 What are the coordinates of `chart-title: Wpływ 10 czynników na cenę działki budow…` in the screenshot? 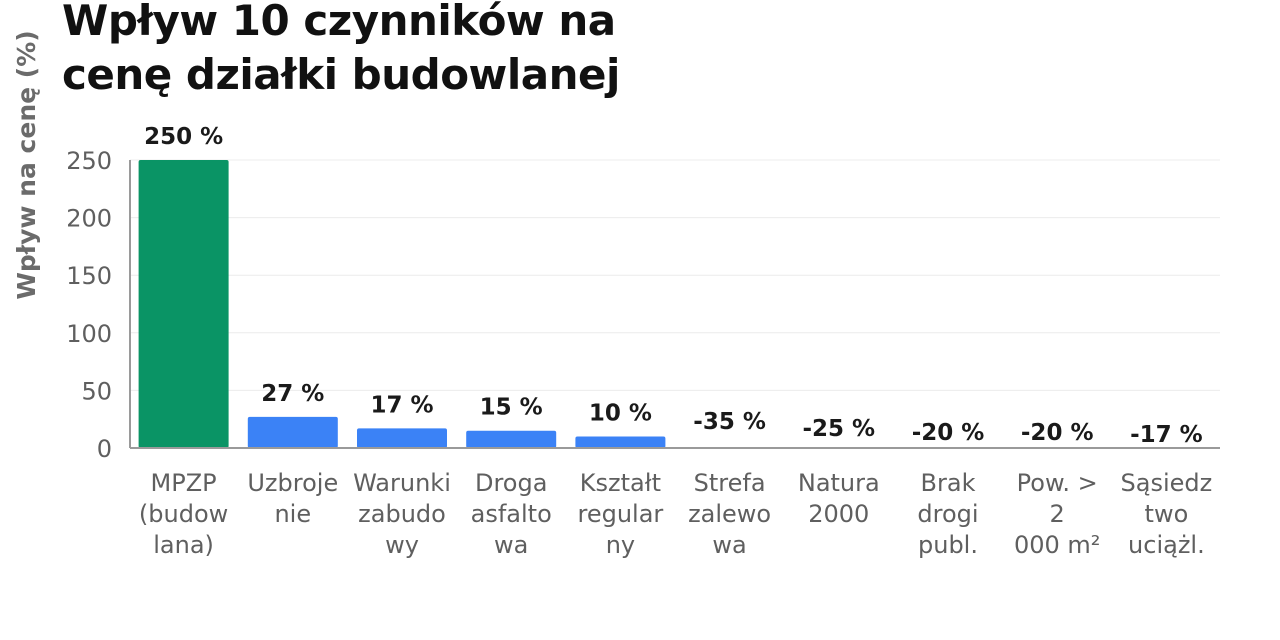 It's located at (341, 51).